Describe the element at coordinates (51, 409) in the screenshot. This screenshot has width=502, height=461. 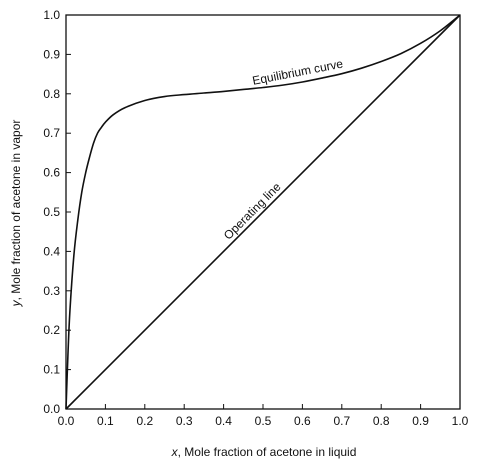
I see `y-tick-label: 0.0` at that location.